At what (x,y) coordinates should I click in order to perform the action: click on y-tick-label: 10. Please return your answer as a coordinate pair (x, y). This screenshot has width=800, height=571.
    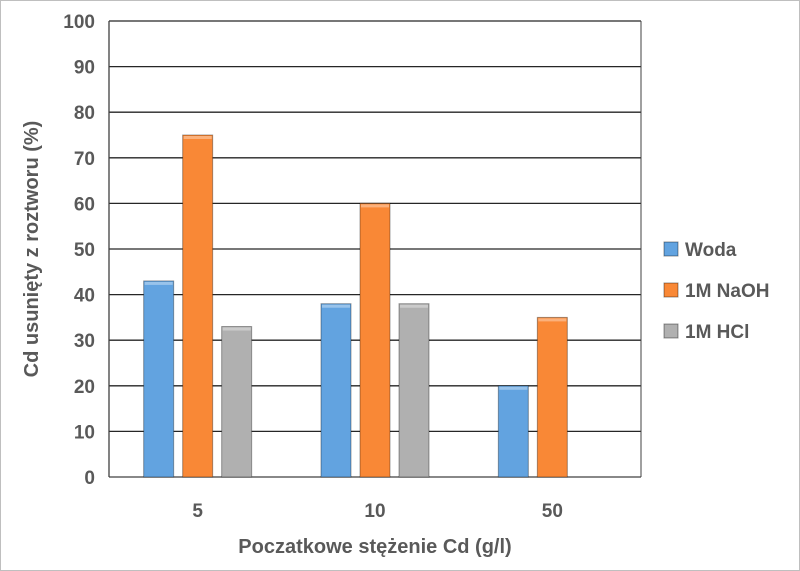
    Looking at the image, I should click on (84, 432).